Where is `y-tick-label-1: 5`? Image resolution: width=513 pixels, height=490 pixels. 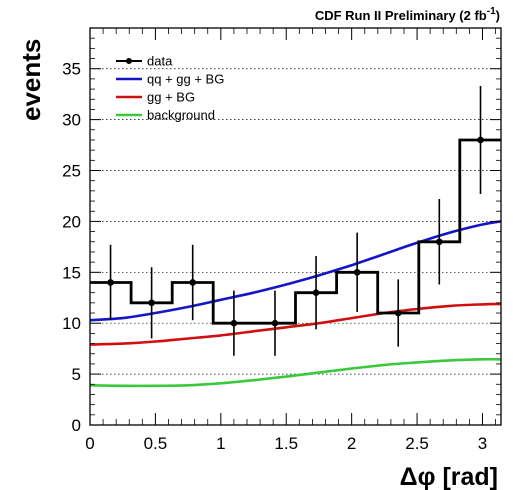 y-tick-label-1: 5 is located at coordinates (76, 374).